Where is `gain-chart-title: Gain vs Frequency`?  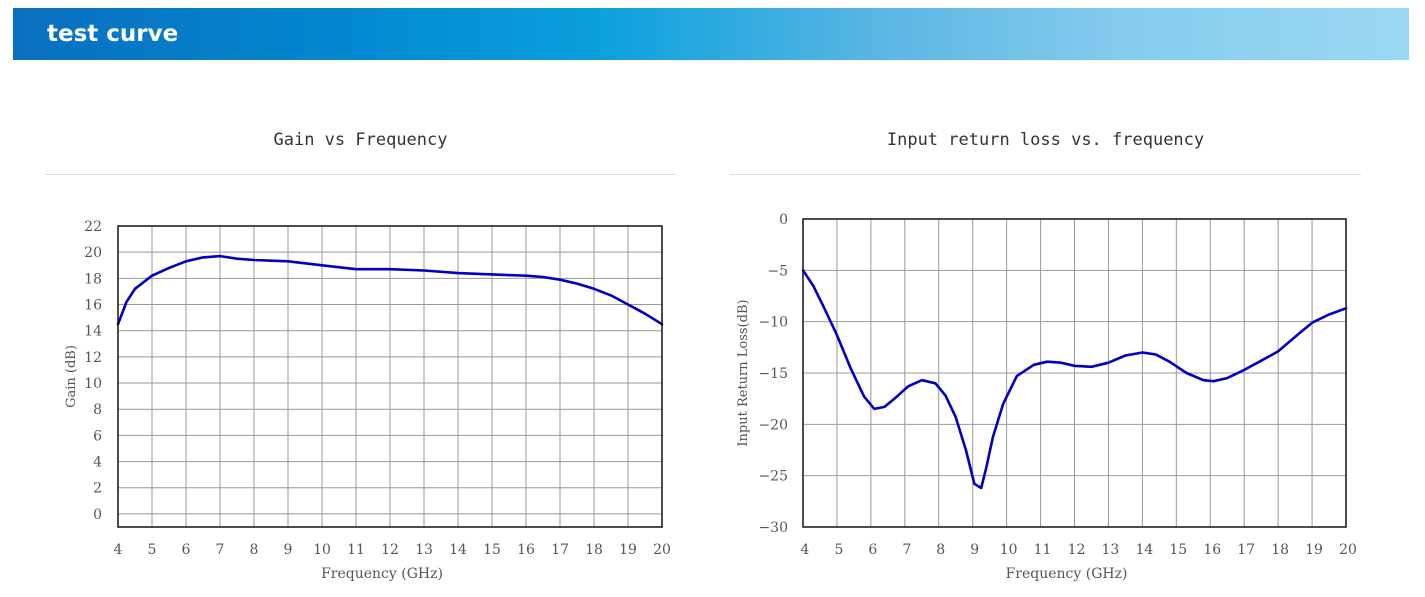 gain-chart-title: Gain vs Frequency is located at coordinates (360, 140).